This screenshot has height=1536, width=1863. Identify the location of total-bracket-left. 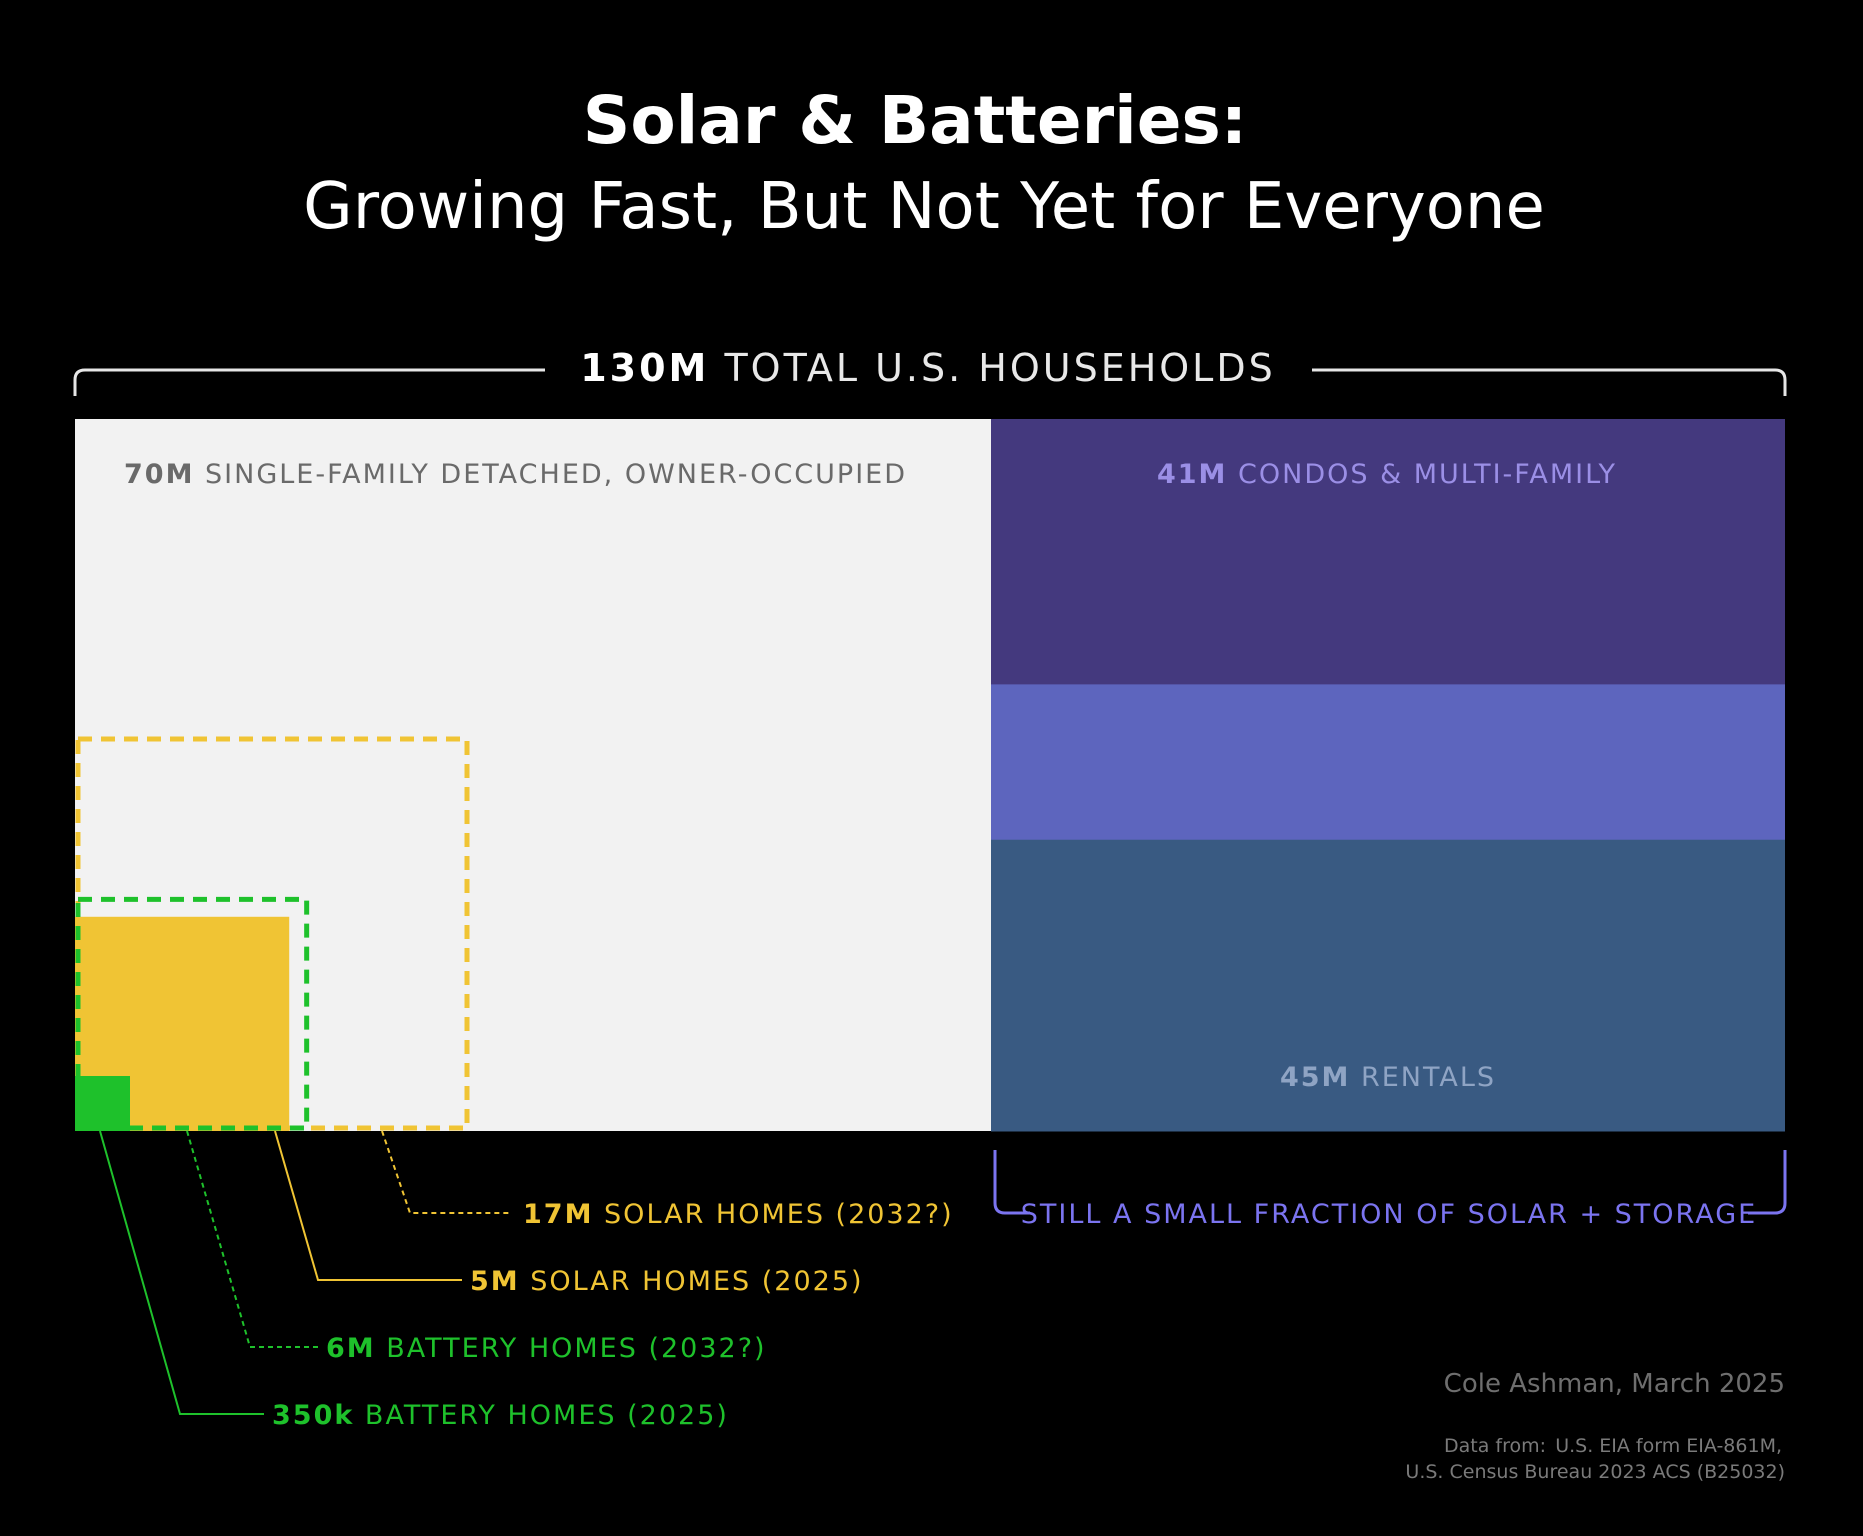
(309, 382).